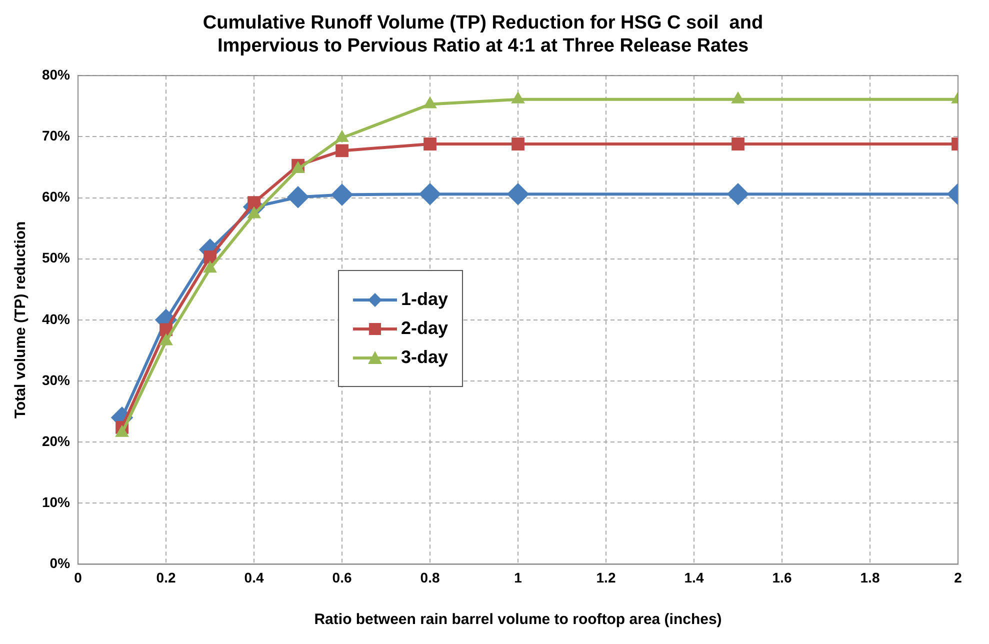  What do you see at coordinates (56, 440) in the screenshot?
I see `y-tick-label: 20%` at bounding box center [56, 440].